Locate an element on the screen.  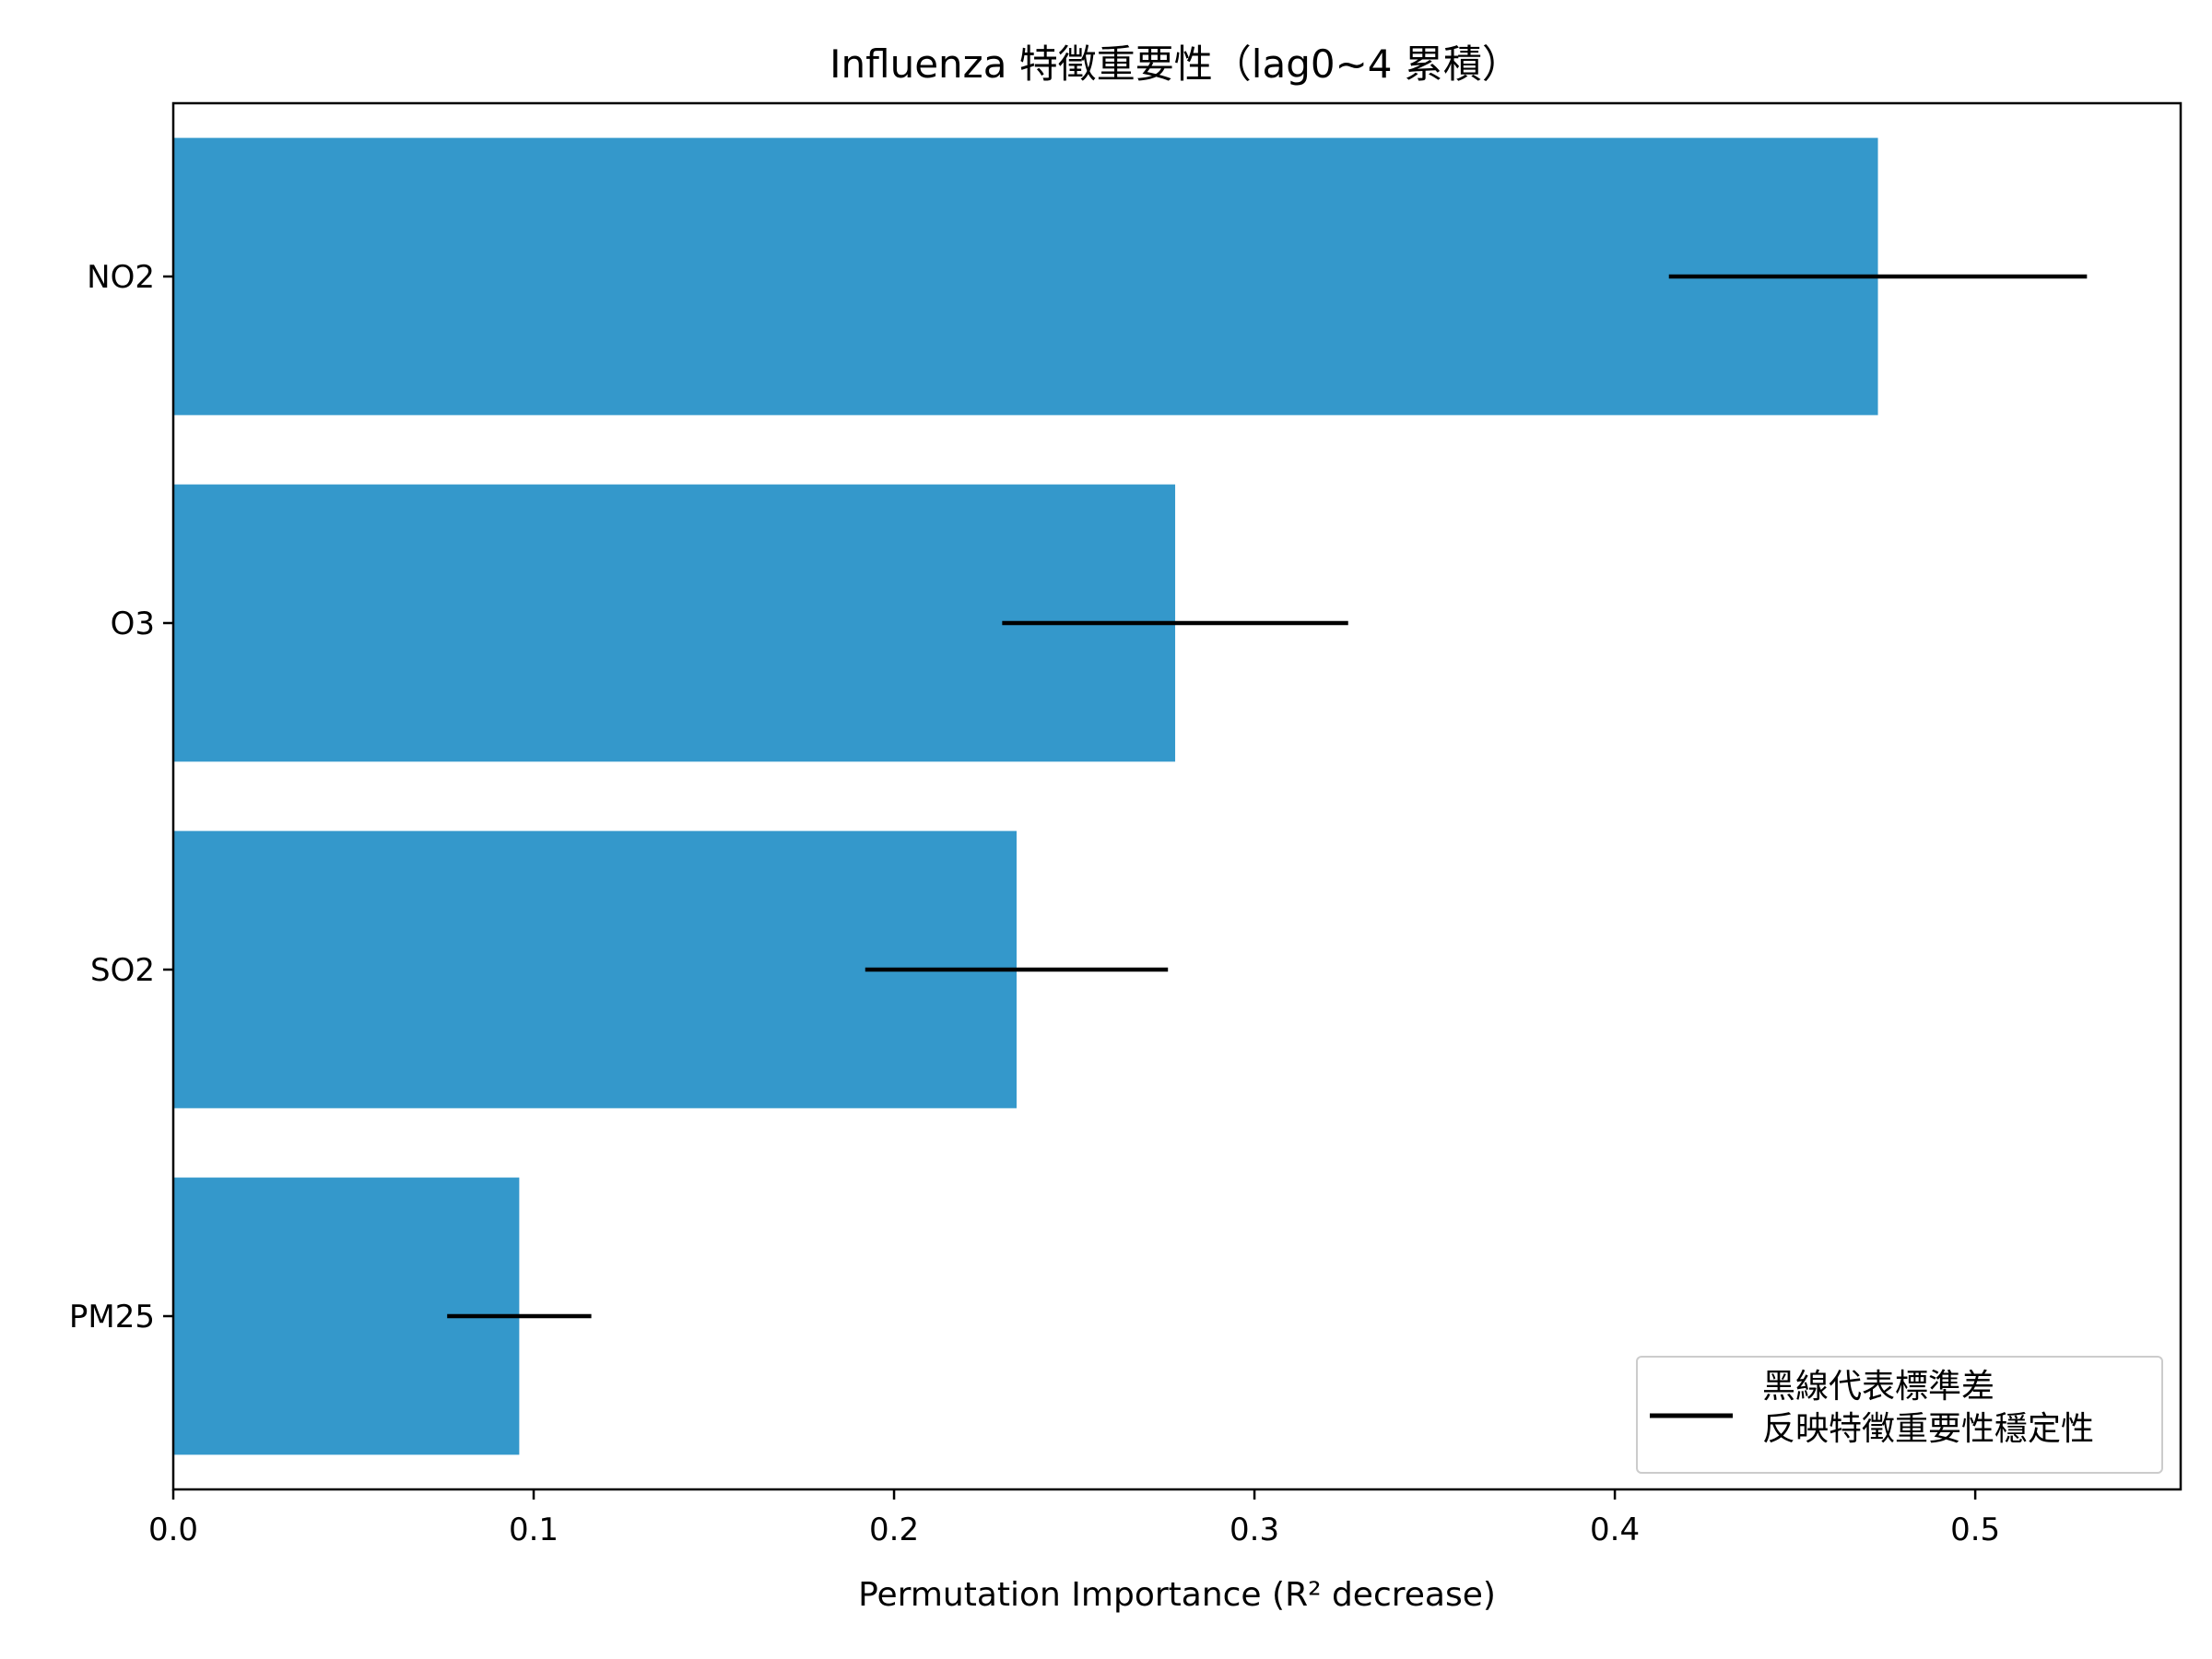
x-tick-label-3: 0.3 is located at coordinates (1254, 1530).